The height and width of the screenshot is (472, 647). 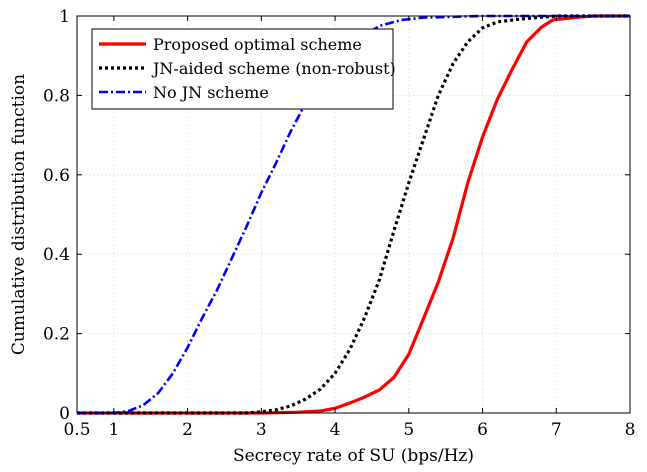 What do you see at coordinates (56, 176) in the screenshot?
I see `y-tick-label: 0.6` at bounding box center [56, 176].